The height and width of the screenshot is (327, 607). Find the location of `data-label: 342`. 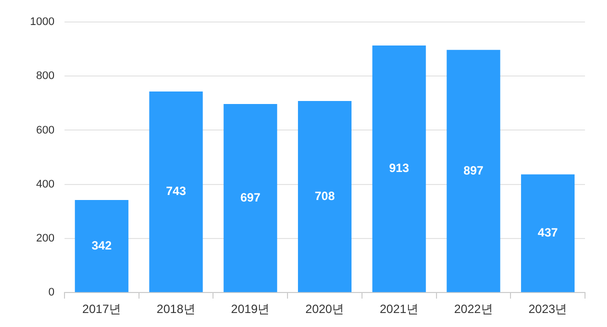

data-label: 342 is located at coordinates (102, 245).